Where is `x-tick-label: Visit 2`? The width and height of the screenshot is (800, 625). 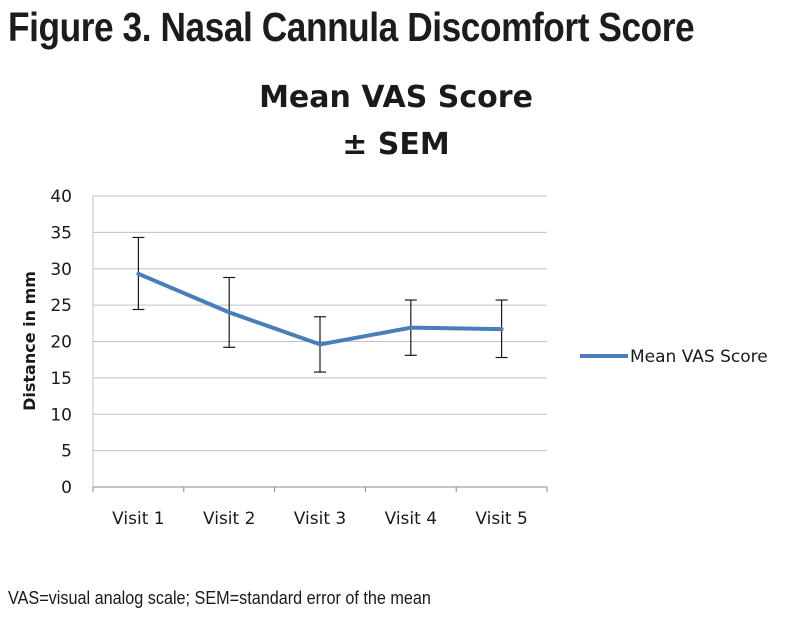 x-tick-label: Visit 2 is located at coordinates (229, 519).